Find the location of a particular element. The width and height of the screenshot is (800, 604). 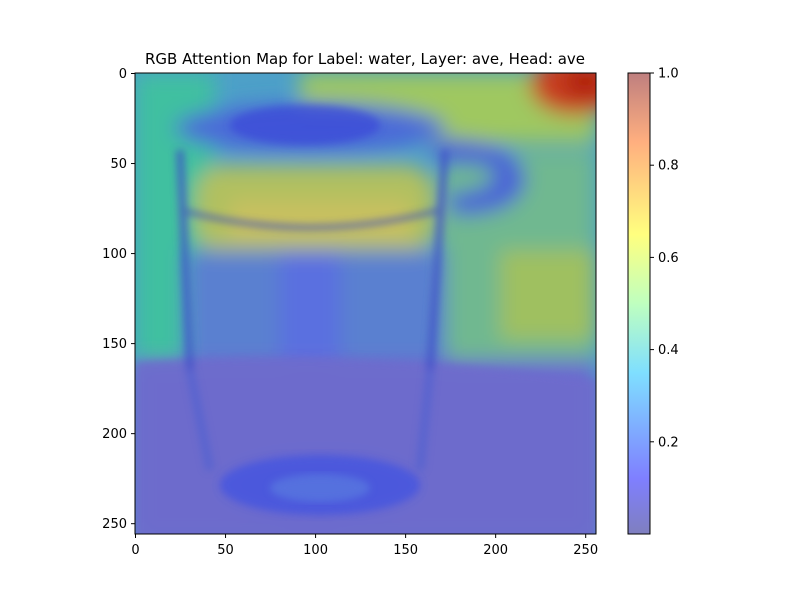

colorbar: 0.2 0.4 0.6 0.8 1.0 is located at coordinates (653, 301).